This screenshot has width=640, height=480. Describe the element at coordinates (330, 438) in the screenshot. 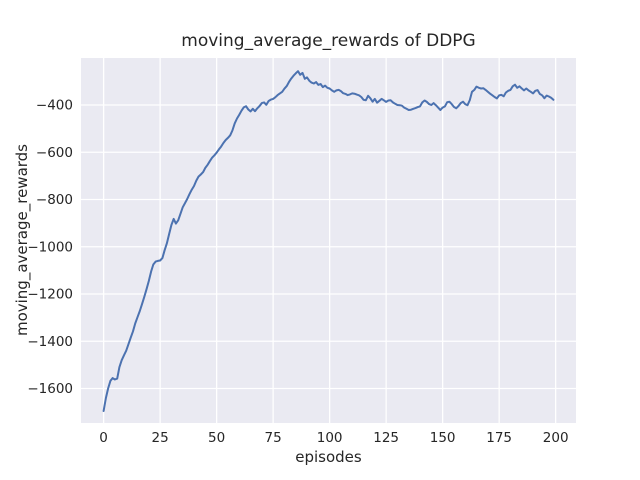

I see `x-tick-label: 100` at that location.